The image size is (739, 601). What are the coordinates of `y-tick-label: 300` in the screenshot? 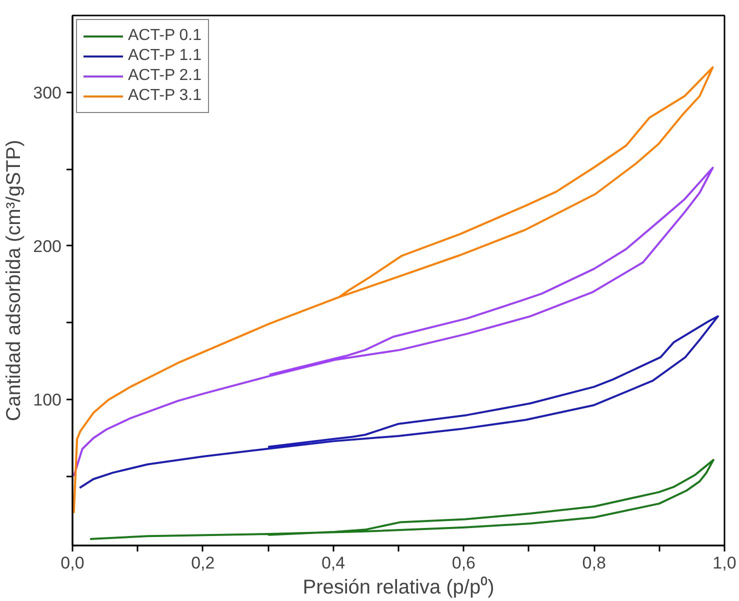 It's located at (47, 92).